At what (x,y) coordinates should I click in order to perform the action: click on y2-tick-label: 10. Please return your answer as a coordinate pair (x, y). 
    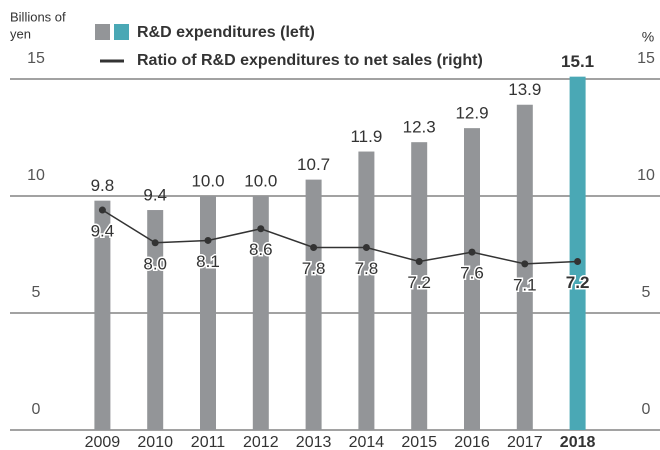
    Looking at the image, I should click on (646, 175).